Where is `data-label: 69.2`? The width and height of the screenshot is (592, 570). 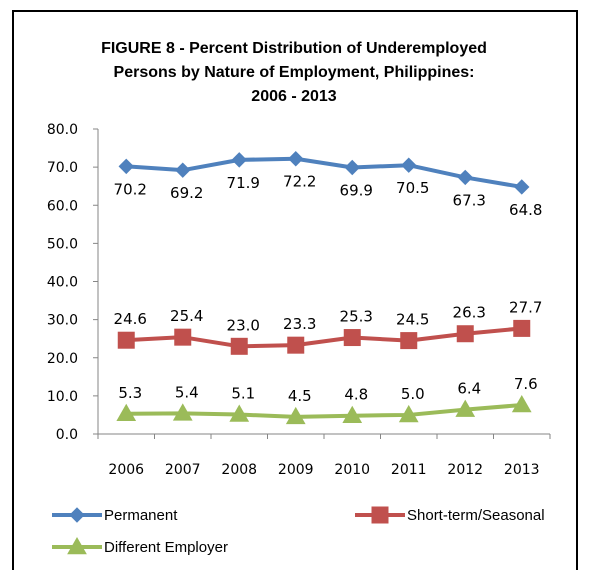 data-label: 69.2 is located at coordinates (186, 193).